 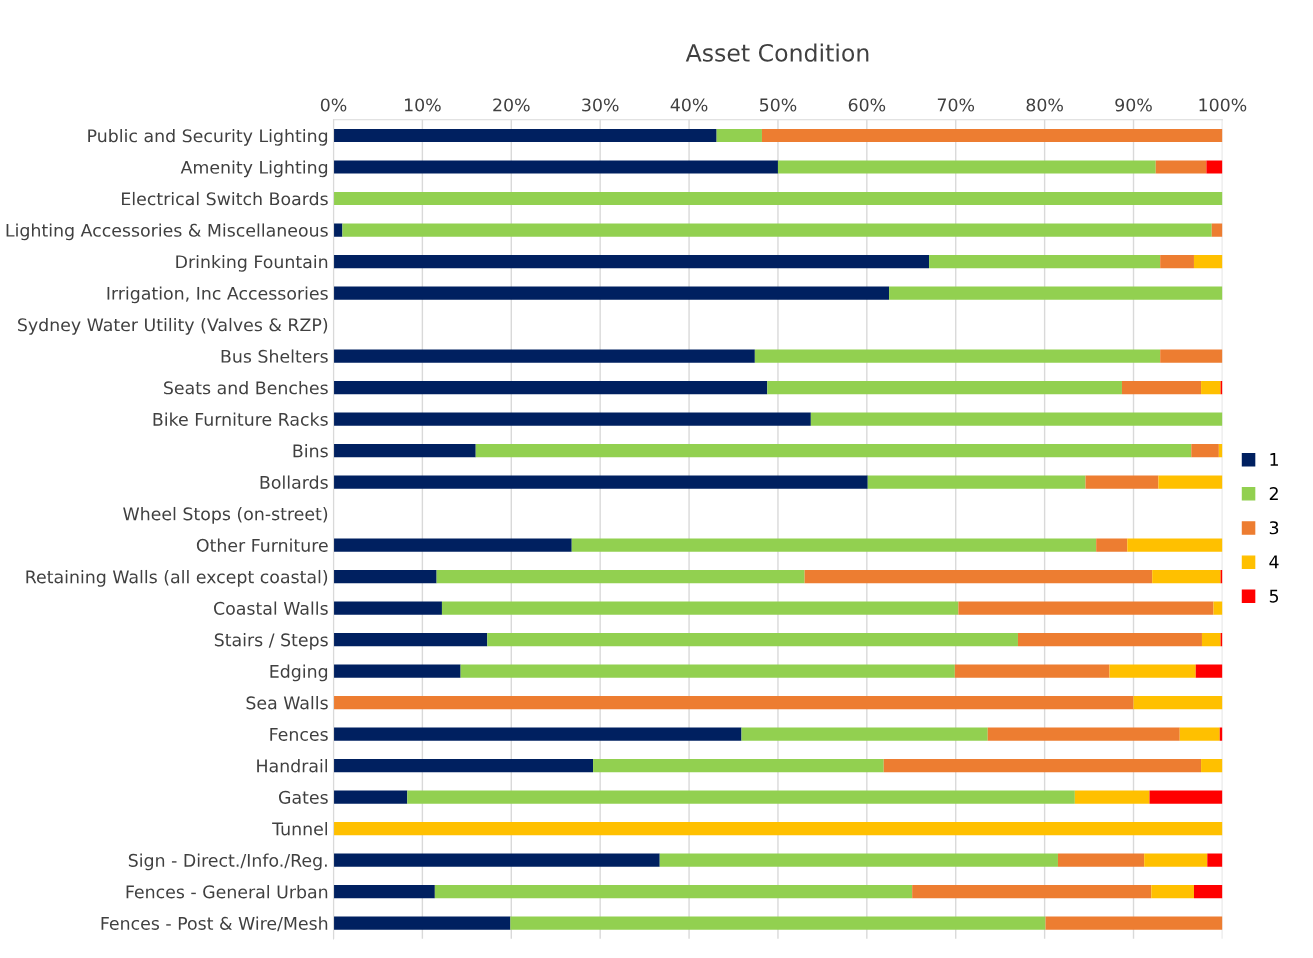 I want to click on x-tick-label: 0%, so click(x=333, y=105).